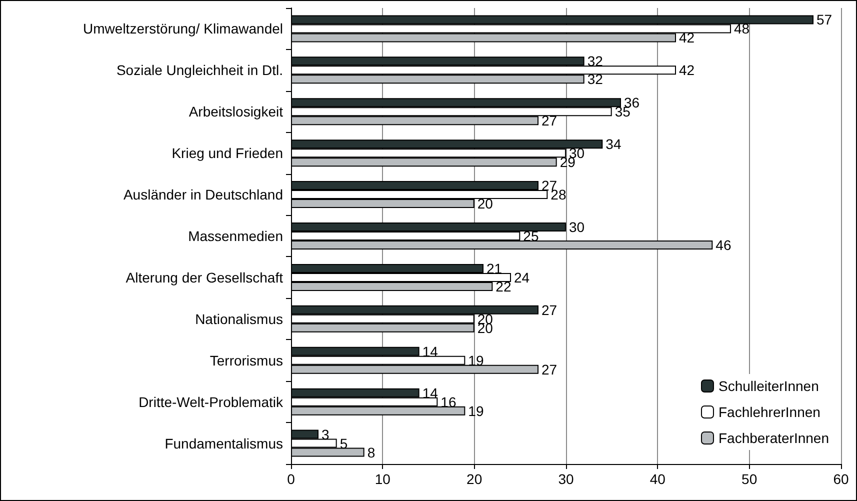 The height and width of the screenshot is (501, 857). I want to click on y-tick-label: Nationalismus, so click(239, 318).